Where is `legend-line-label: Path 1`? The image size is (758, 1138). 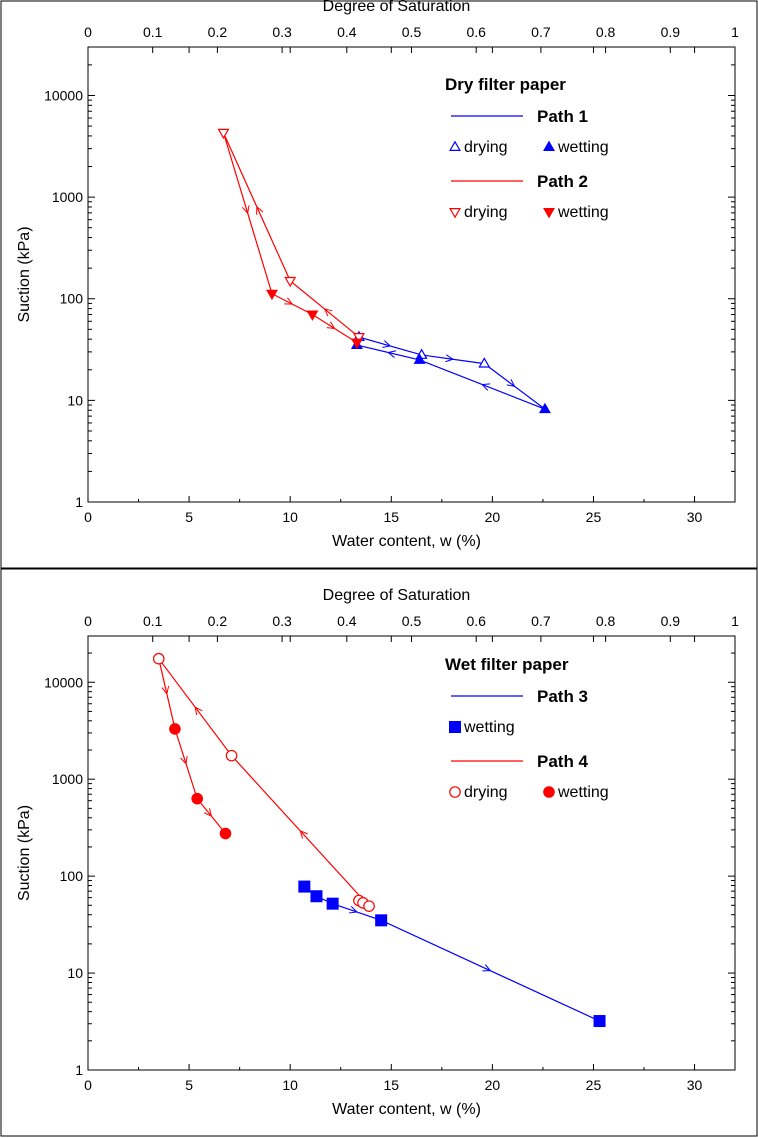 legend-line-label: Path 1 is located at coordinates (562, 116).